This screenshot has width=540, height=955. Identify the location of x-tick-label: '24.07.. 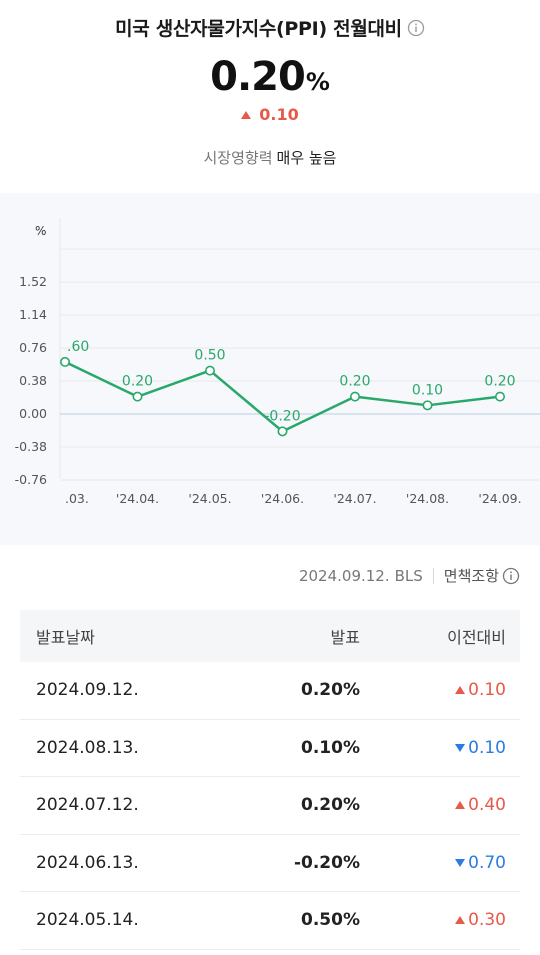
(354, 498).